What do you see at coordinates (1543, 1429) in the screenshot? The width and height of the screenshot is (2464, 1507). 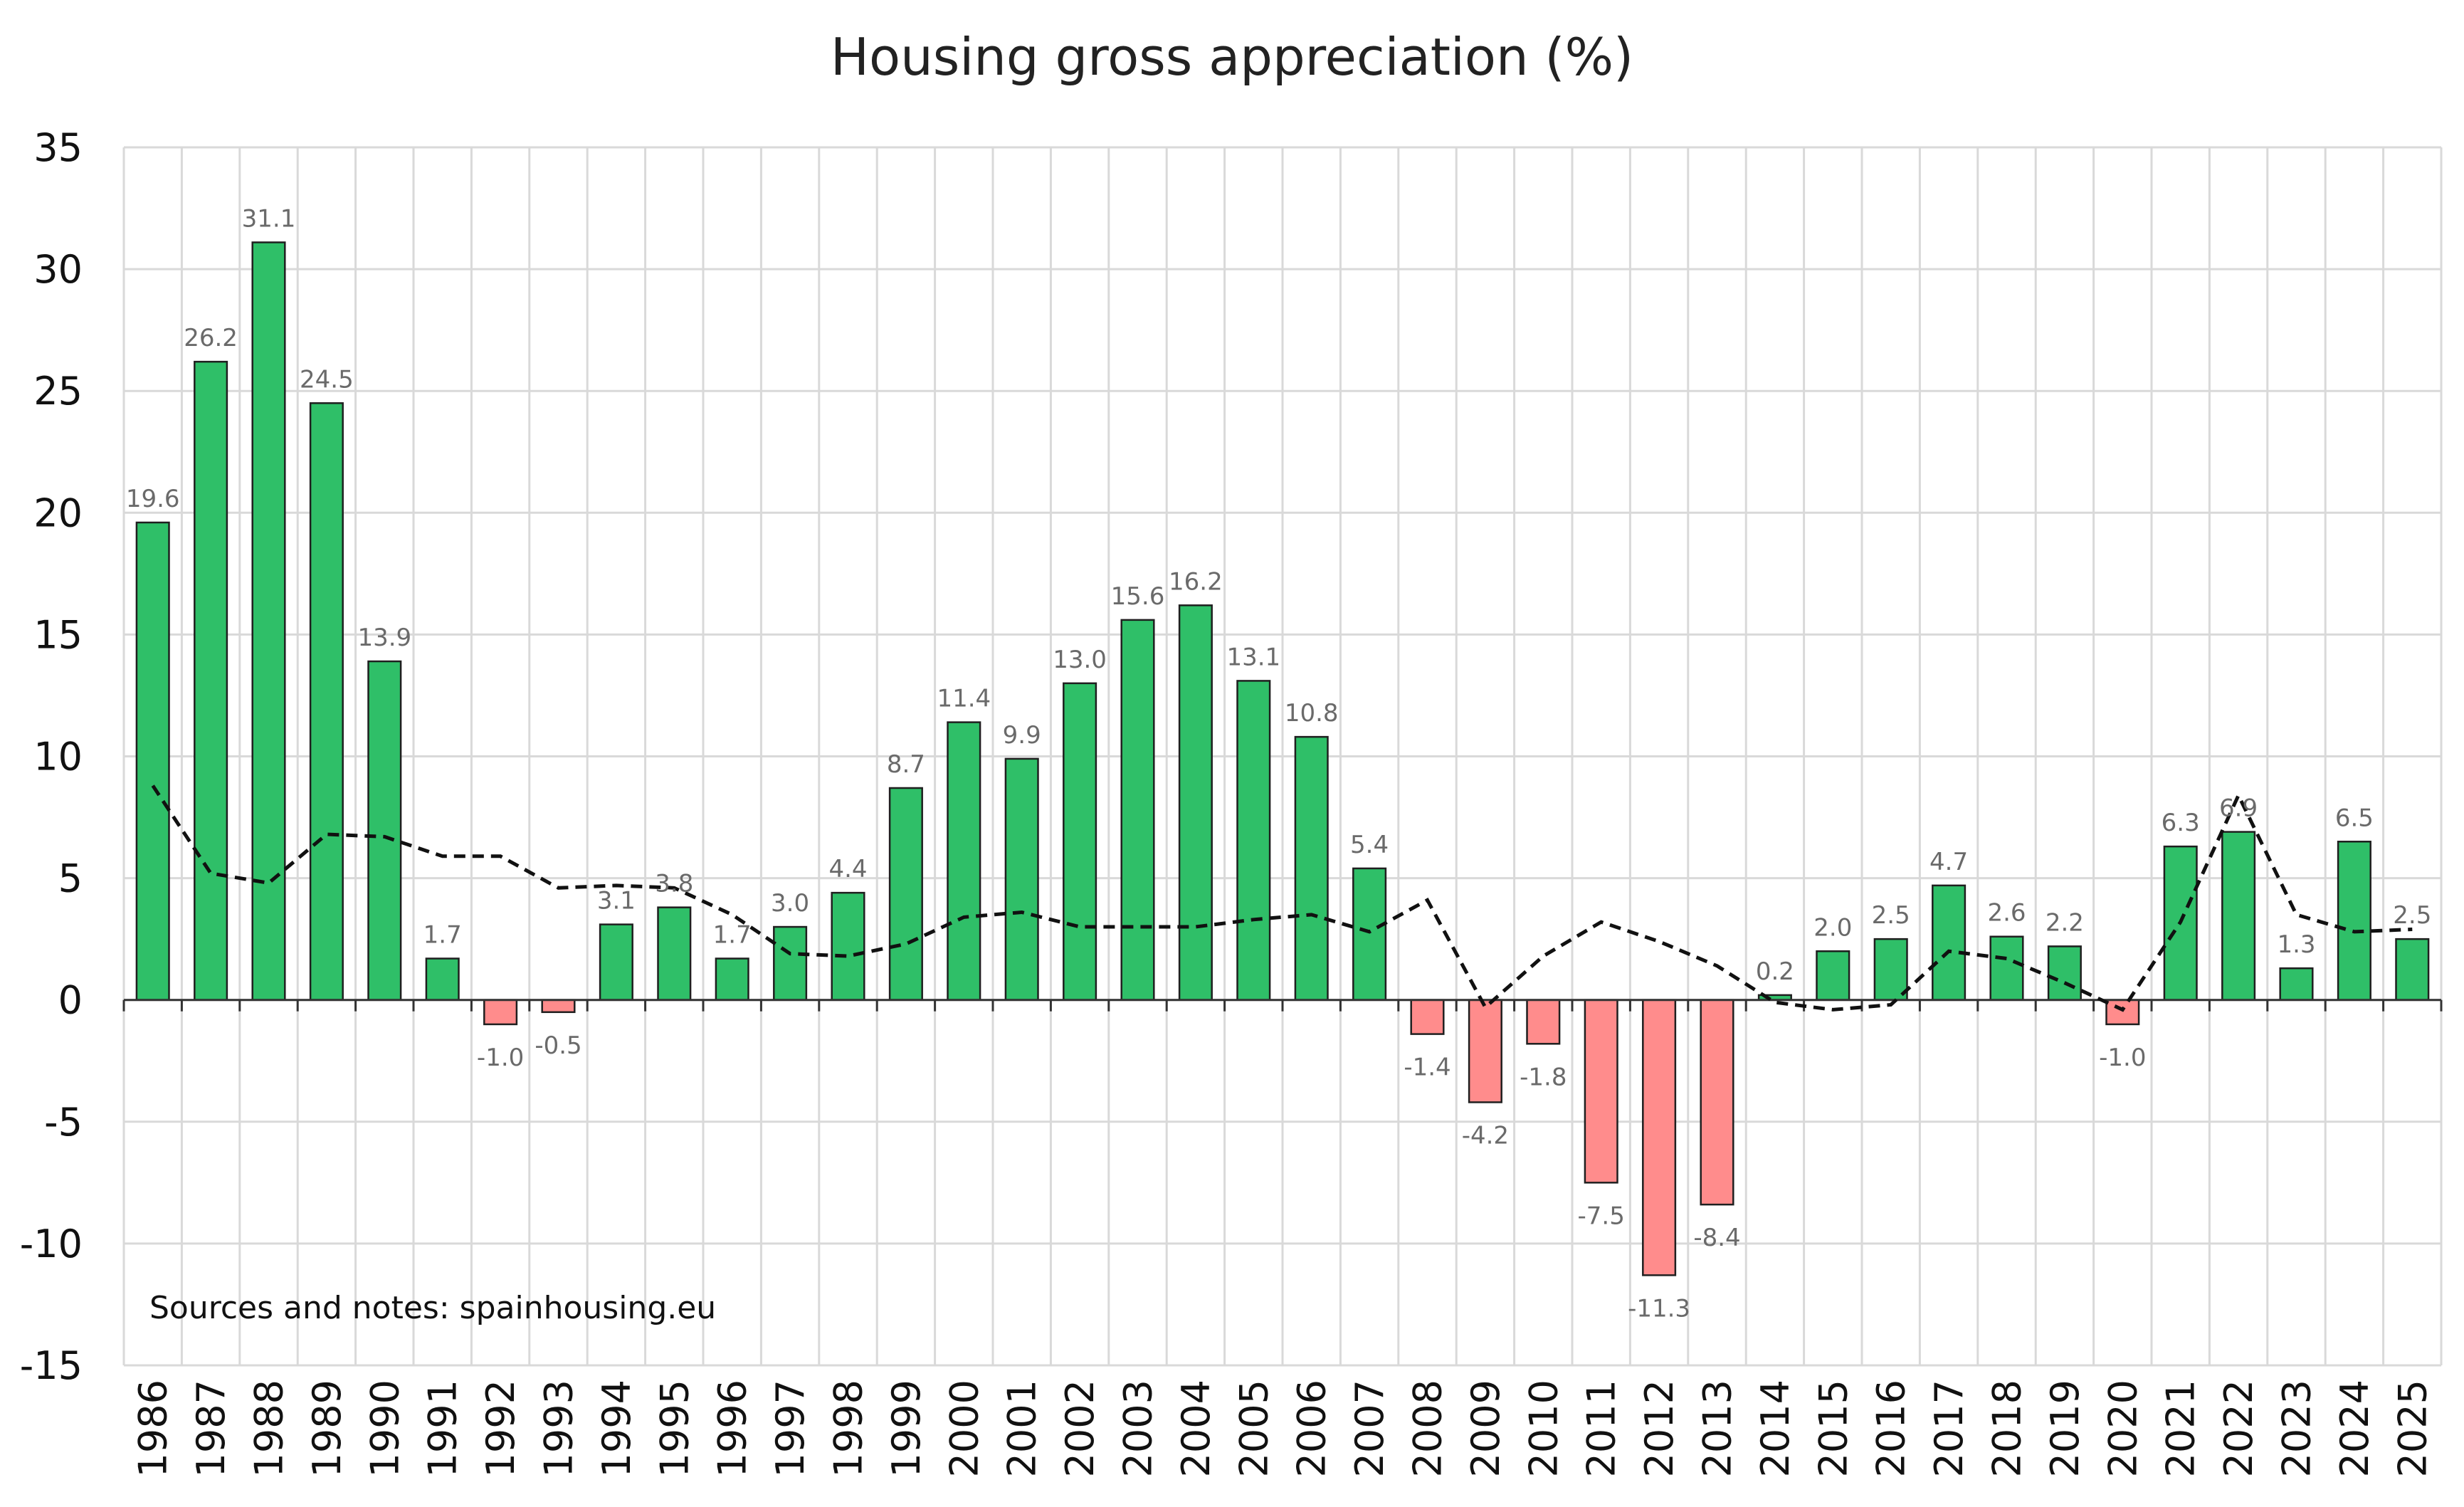 I see `x-tick-label: 2010` at bounding box center [1543, 1429].